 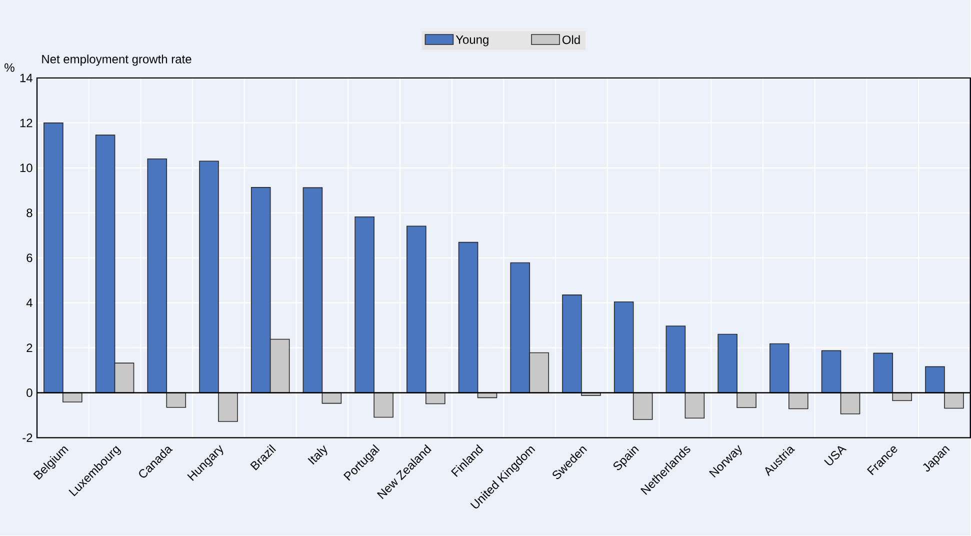 What do you see at coordinates (835, 456) in the screenshot?
I see `x-tick-label: USA` at bounding box center [835, 456].